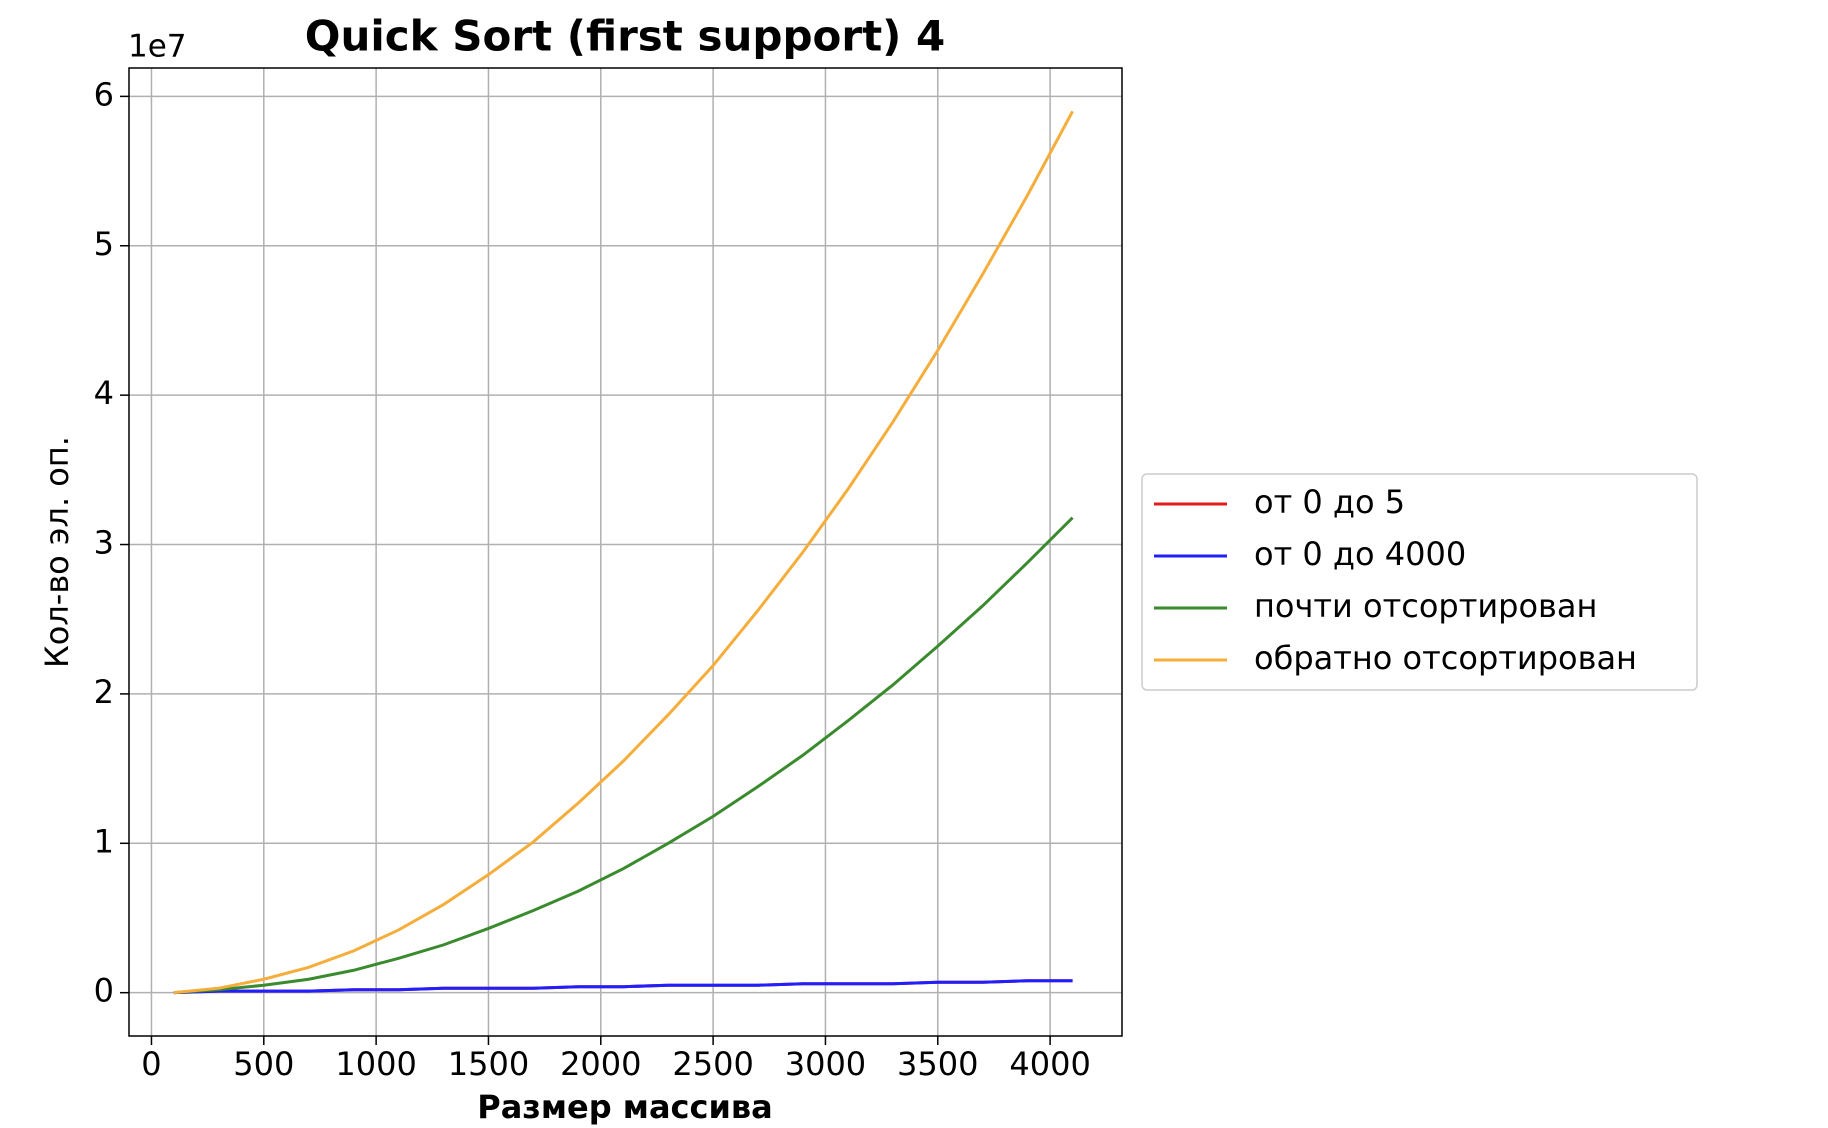 The image size is (1828, 1128). I want to click on x-tick-label: 3500, so click(937, 1064).